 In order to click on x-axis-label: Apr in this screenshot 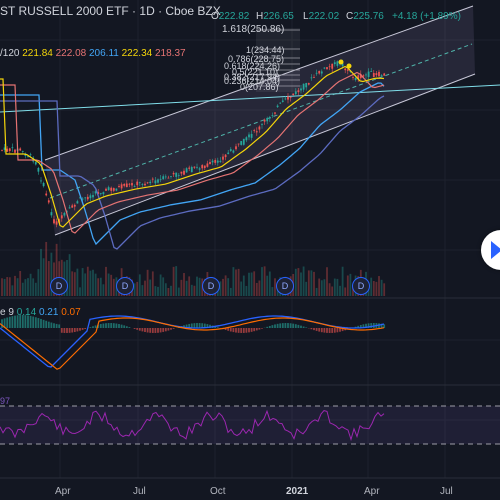, I will do `click(63, 491)`.